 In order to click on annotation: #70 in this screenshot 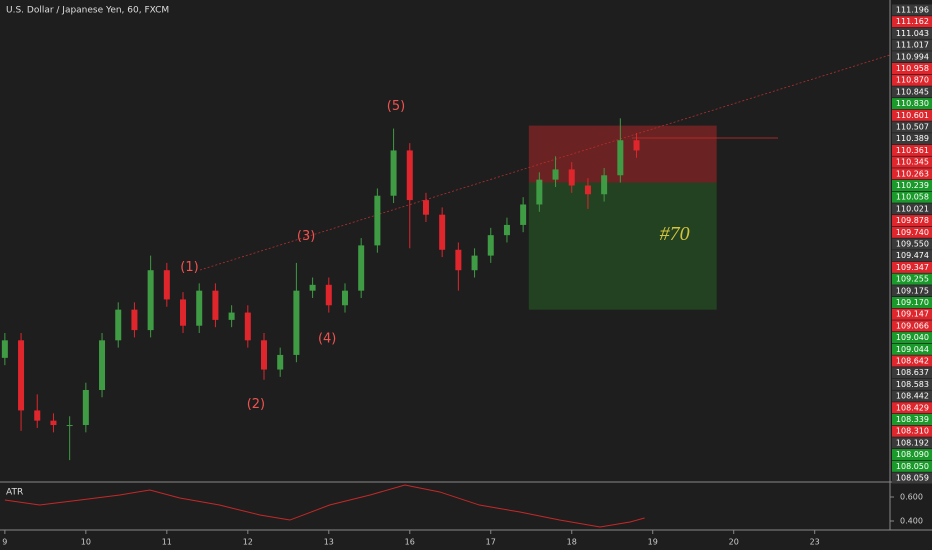, I will do `click(675, 234)`.